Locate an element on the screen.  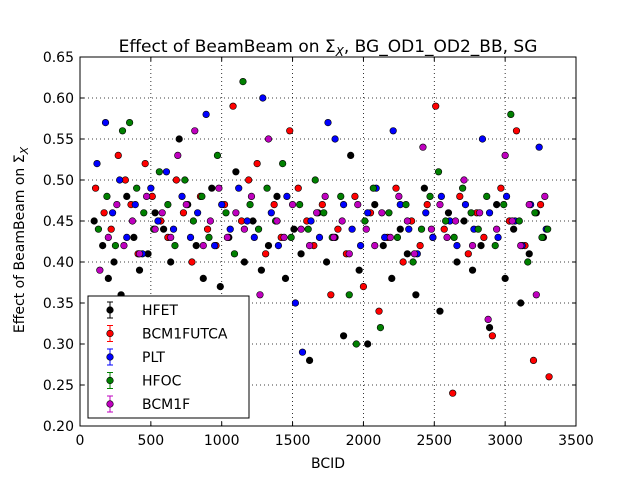
y-axis-label: Effect of BeamBeam on ΣX is located at coordinates (21, 239).